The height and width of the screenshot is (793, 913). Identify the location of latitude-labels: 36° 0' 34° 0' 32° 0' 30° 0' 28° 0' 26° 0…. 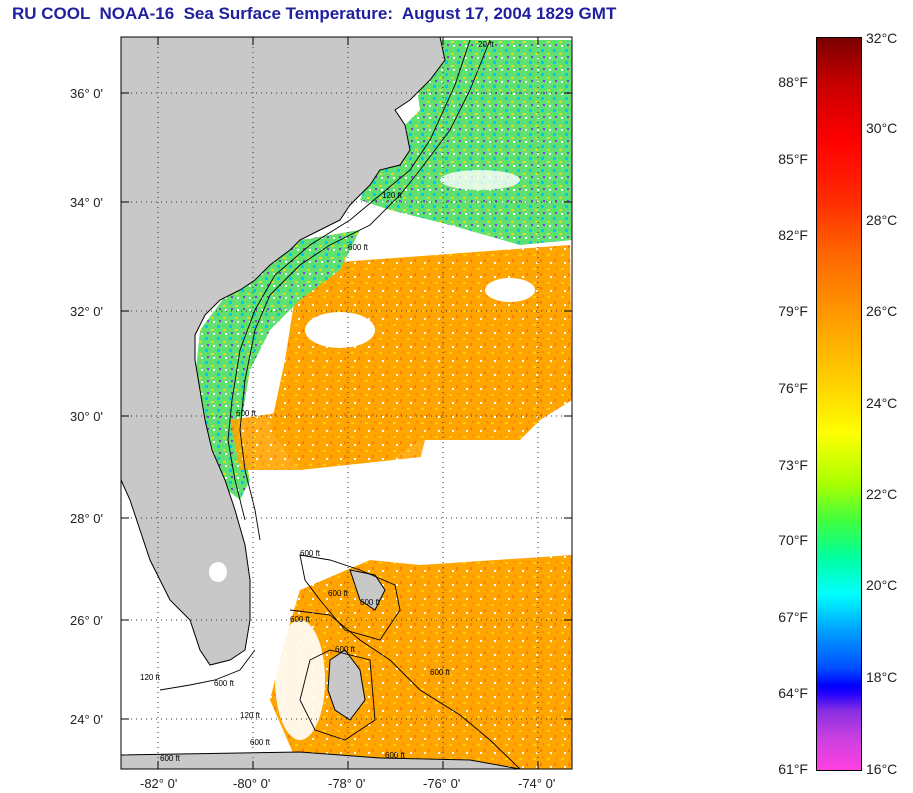
(86, 406).